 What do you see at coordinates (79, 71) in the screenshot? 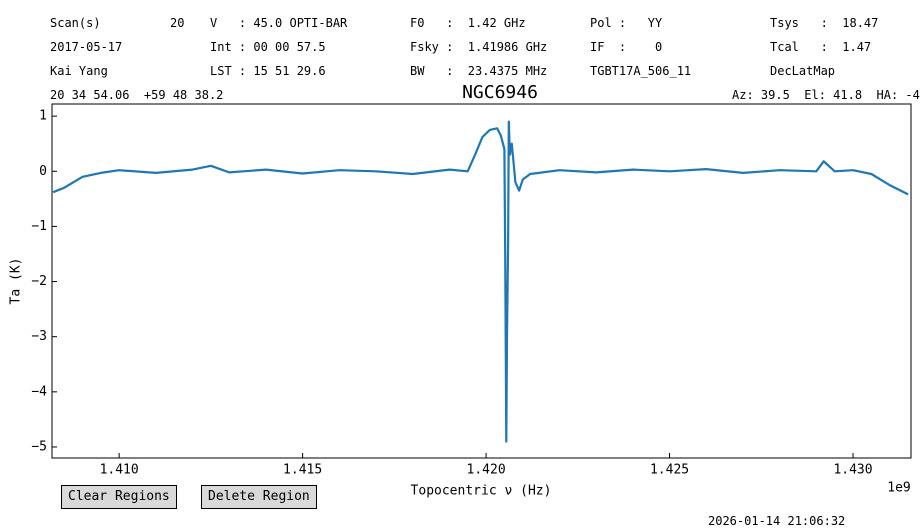
I see `header-cell: Kai Yang` at bounding box center [79, 71].